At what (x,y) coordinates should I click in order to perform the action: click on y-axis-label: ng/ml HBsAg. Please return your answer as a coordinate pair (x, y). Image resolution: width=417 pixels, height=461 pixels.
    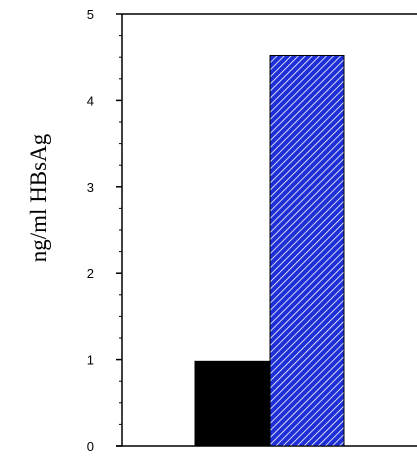
    Looking at the image, I should click on (38, 197).